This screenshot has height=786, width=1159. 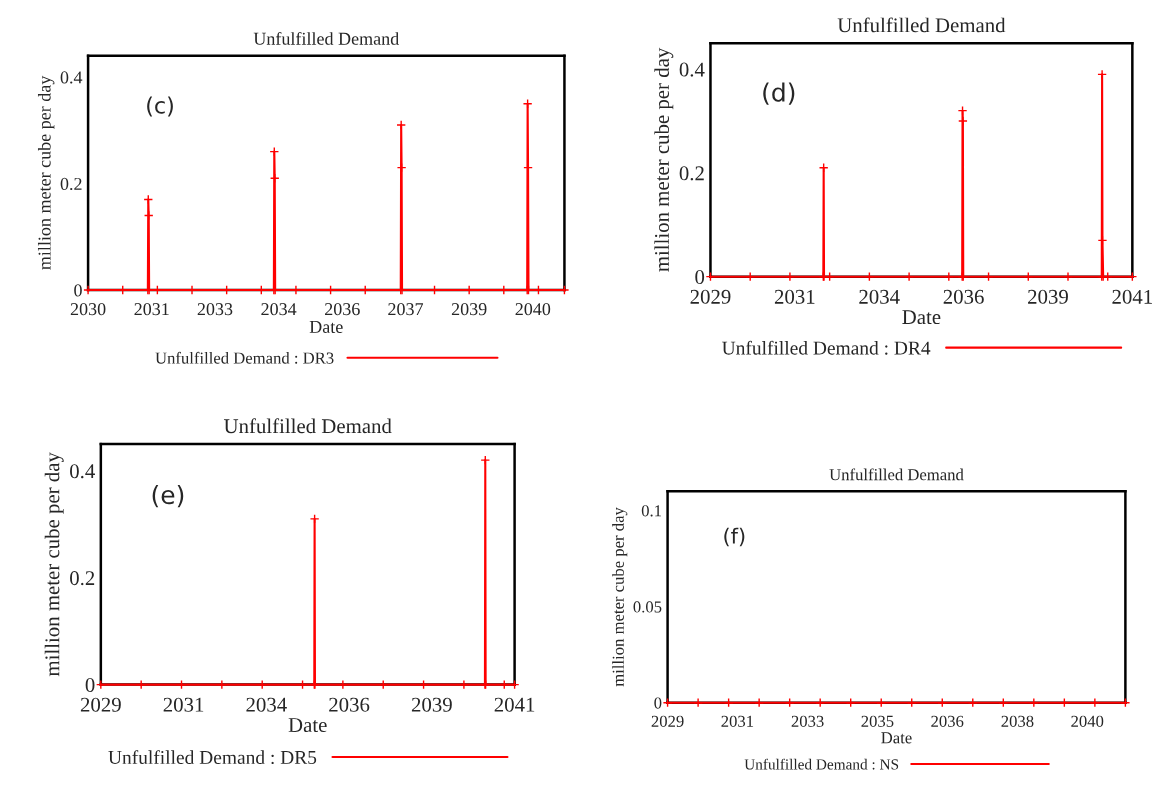 What do you see at coordinates (1017, 721) in the screenshot?
I see `x-tick-label: 2038` at bounding box center [1017, 721].